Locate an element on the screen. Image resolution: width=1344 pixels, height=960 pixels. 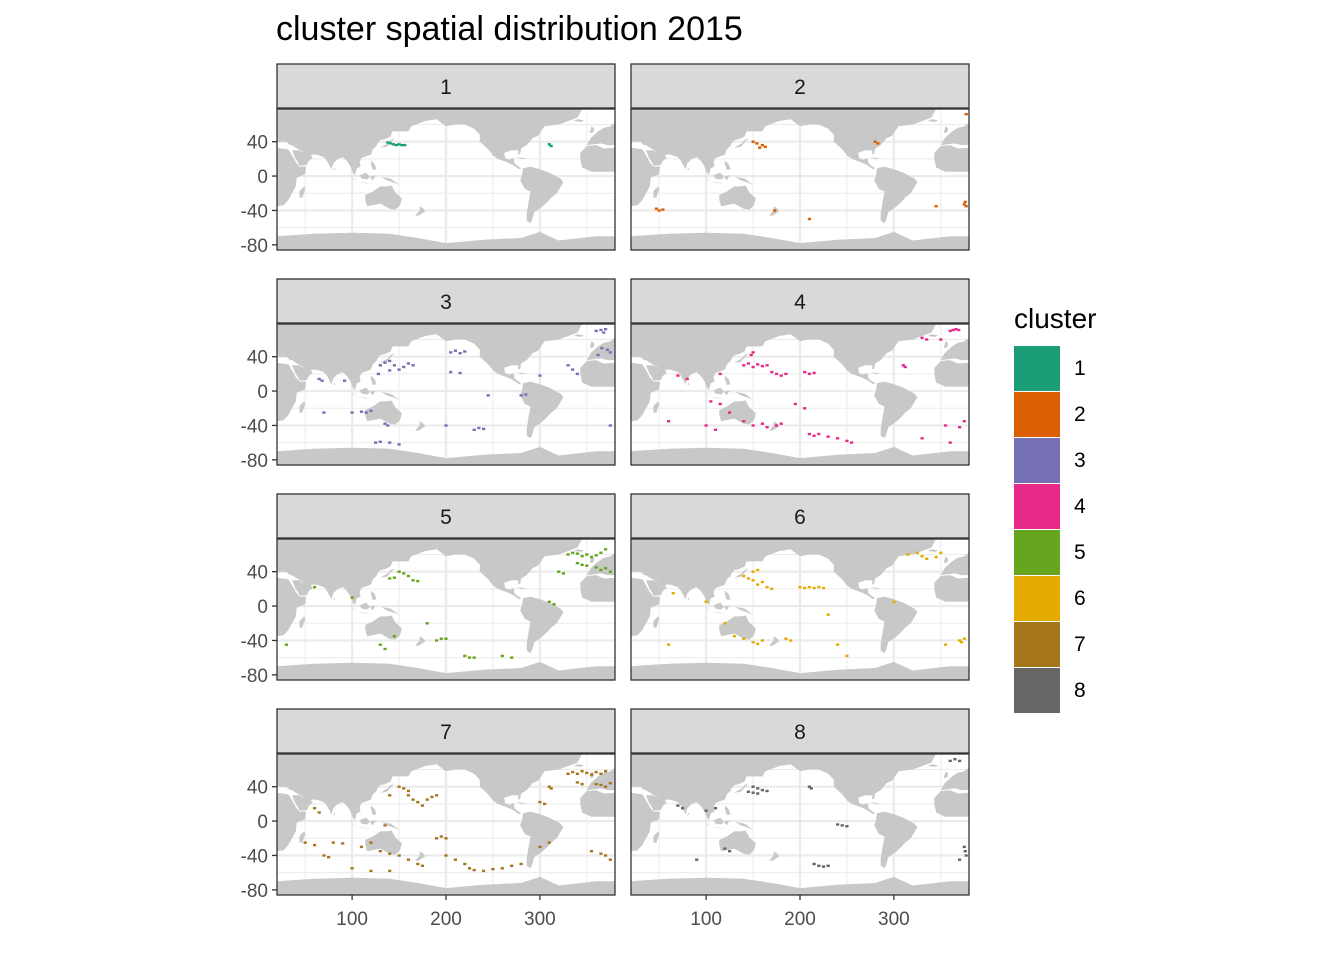
x-tick-label: 300 is located at coordinates (540, 919).